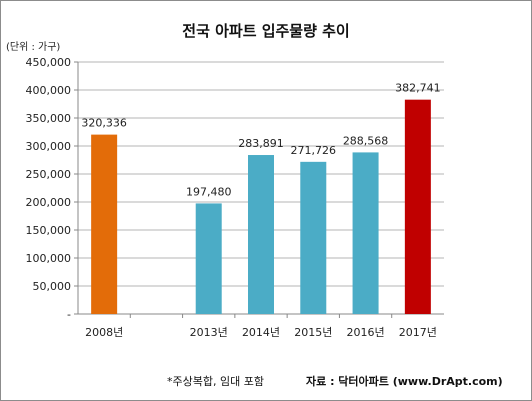  What do you see at coordinates (49, 90) in the screenshot?
I see `y-tick-label: 400,000` at bounding box center [49, 90].